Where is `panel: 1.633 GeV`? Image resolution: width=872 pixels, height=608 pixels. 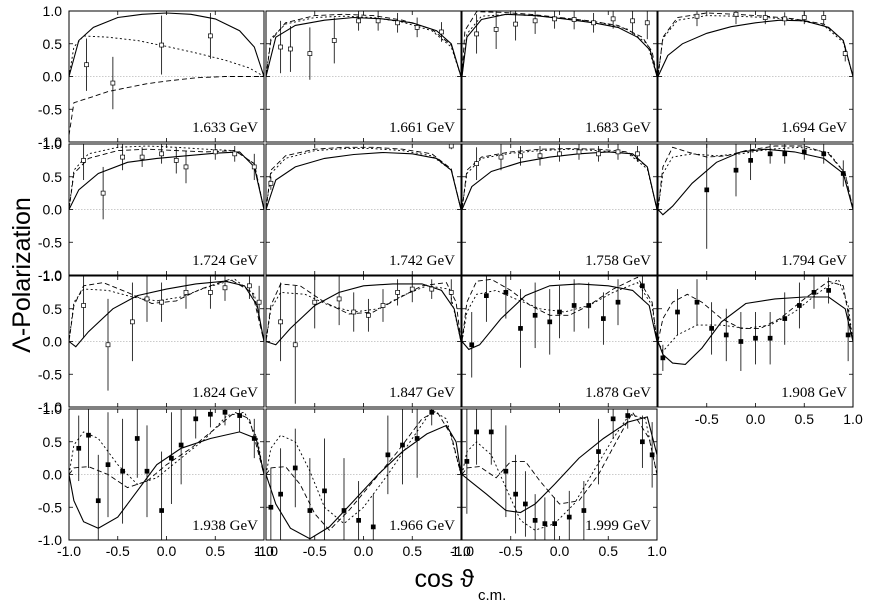 panel: 1.633 GeV is located at coordinates (166, 76).